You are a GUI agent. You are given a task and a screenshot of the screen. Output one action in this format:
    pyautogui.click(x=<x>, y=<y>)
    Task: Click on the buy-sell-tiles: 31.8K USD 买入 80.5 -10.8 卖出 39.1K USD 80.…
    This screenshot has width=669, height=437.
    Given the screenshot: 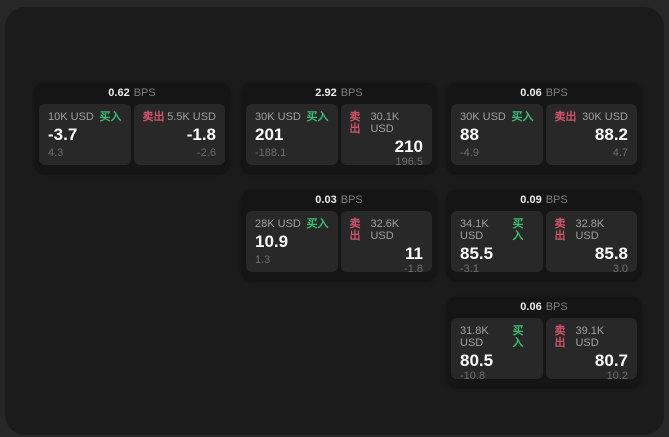 What is the action you would take?
    pyautogui.click(x=544, y=350)
    